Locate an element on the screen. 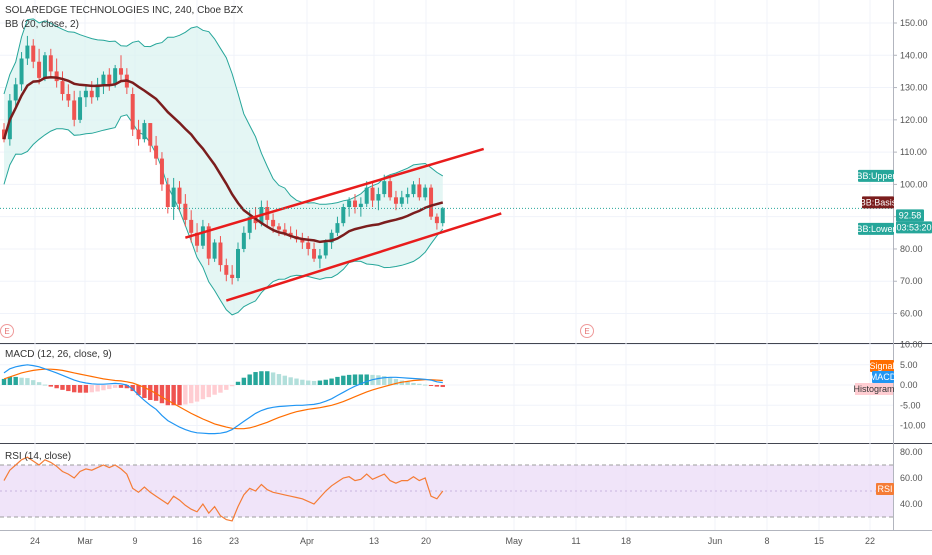 This screenshot has width=932, height=555. x-tick-label: 24 is located at coordinates (35, 541).